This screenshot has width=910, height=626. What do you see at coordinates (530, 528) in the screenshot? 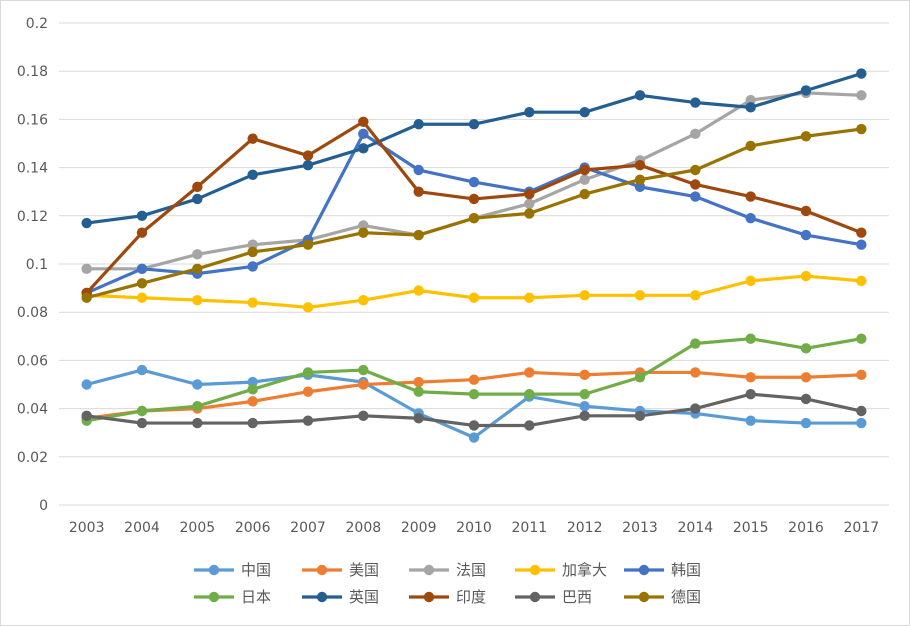
I see `x-tick-label: 2011` at bounding box center [530, 528].